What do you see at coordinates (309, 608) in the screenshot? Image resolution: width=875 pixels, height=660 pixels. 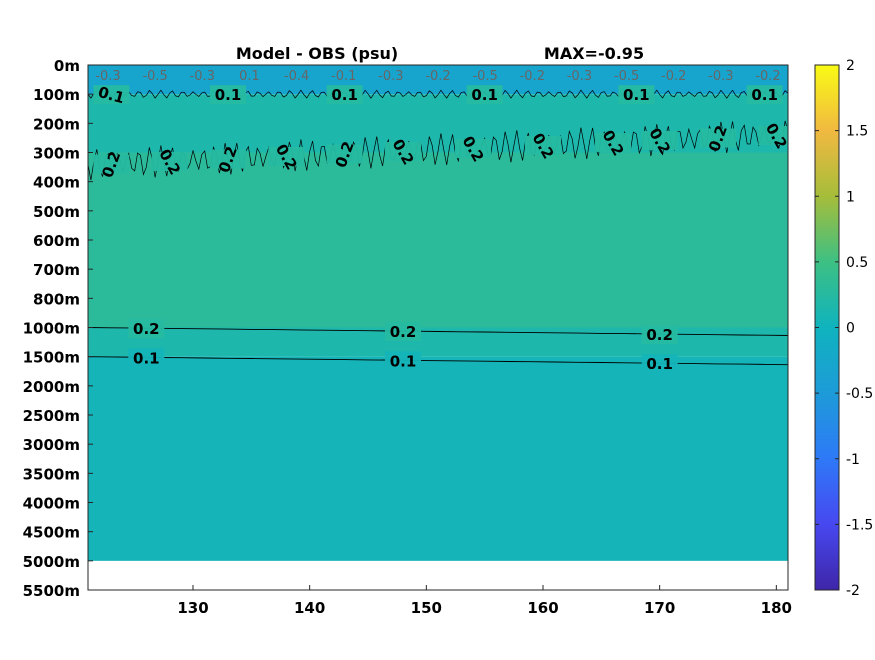 I see `x-tick-label: 140` at bounding box center [309, 608].